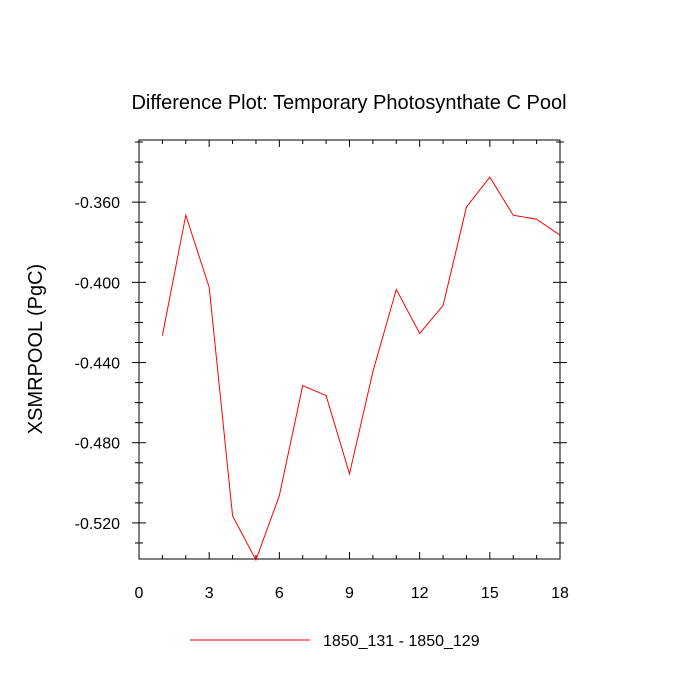 The width and height of the screenshot is (700, 700). I want to click on y-tick-label: -0.520, so click(97, 524).